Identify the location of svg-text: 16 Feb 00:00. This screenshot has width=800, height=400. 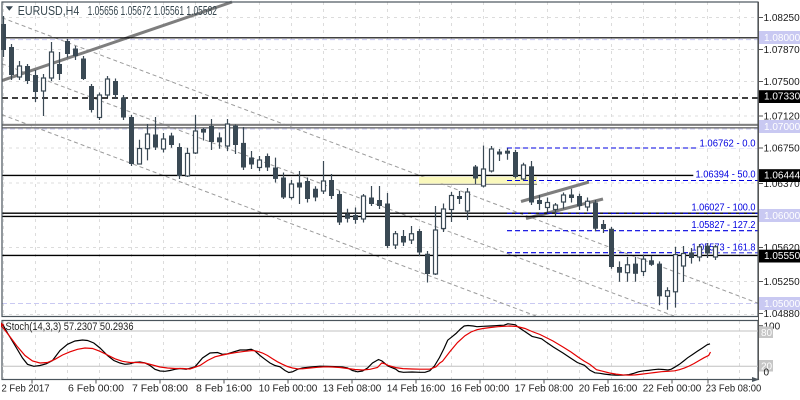
(480, 389).